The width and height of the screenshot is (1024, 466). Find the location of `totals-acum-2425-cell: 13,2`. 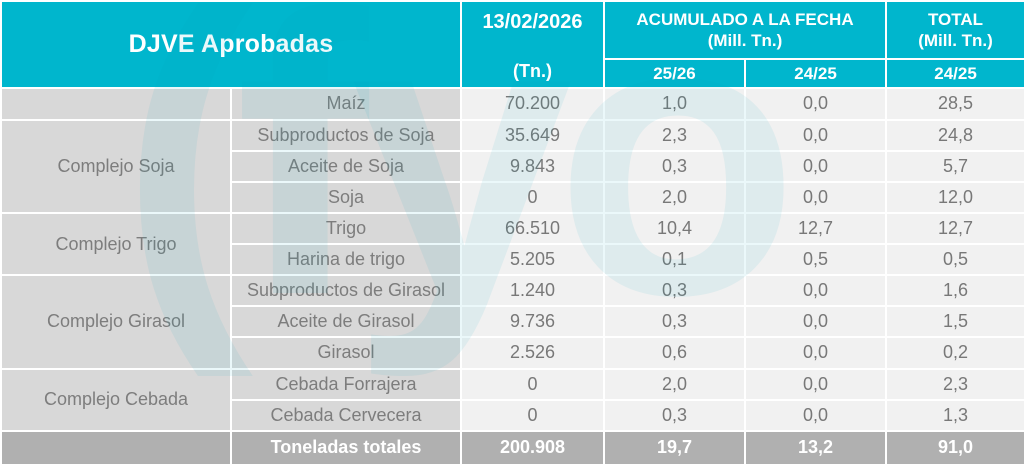

totals-acum-2425-cell: 13,2 is located at coordinates (815, 447).